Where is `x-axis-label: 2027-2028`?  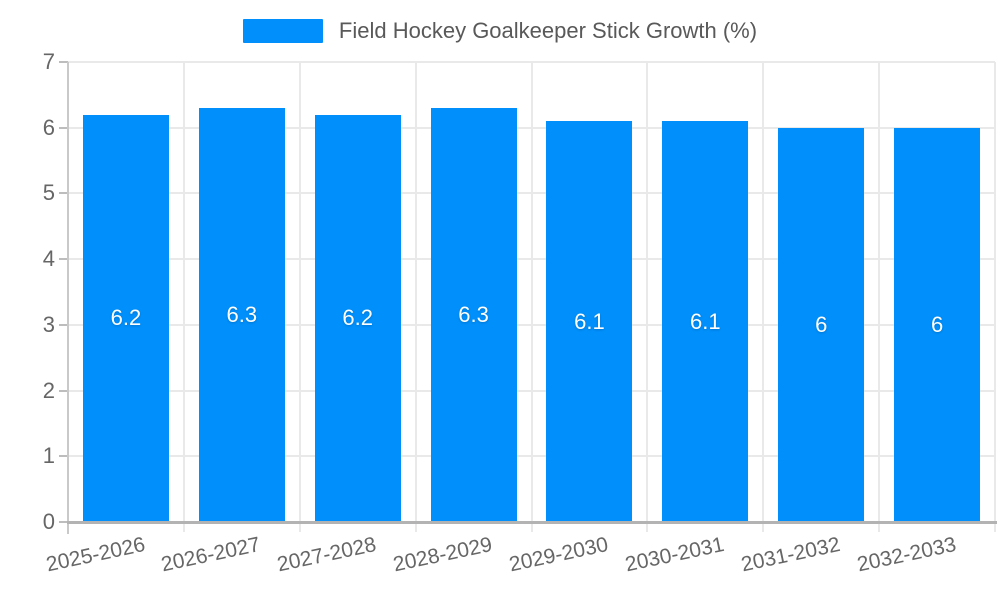 x-axis-label: 2027-2028 is located at coordinates (327, 555).